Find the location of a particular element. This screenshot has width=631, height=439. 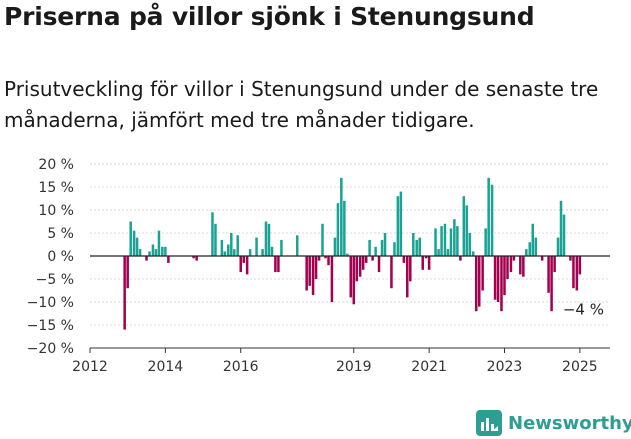

last-value-annotation: −4 % is located at coordinates (583, 309).